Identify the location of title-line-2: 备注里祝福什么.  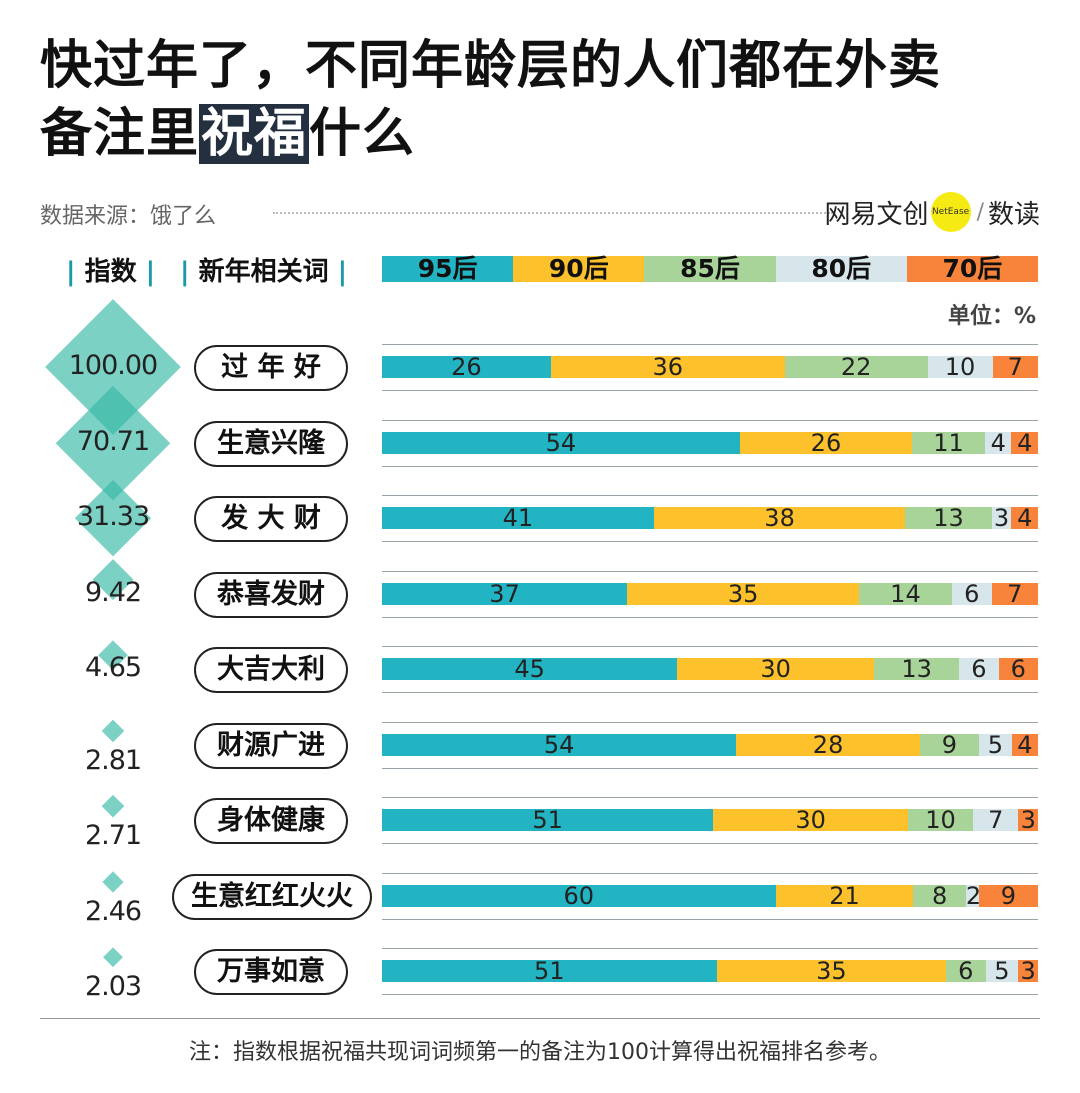
(545, 134).